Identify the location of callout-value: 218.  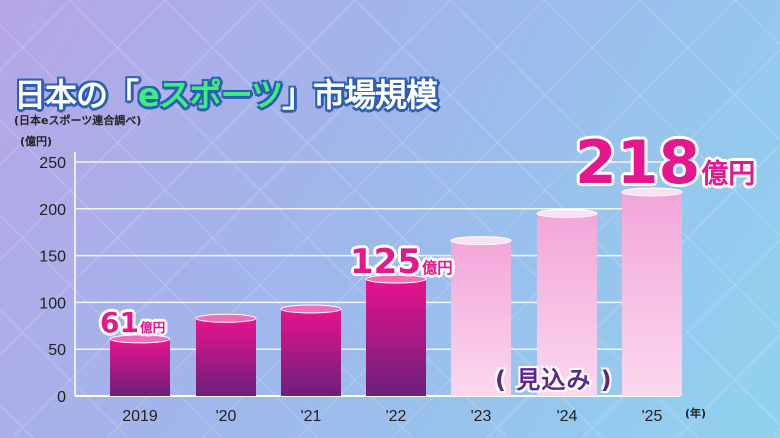
(638, 163).